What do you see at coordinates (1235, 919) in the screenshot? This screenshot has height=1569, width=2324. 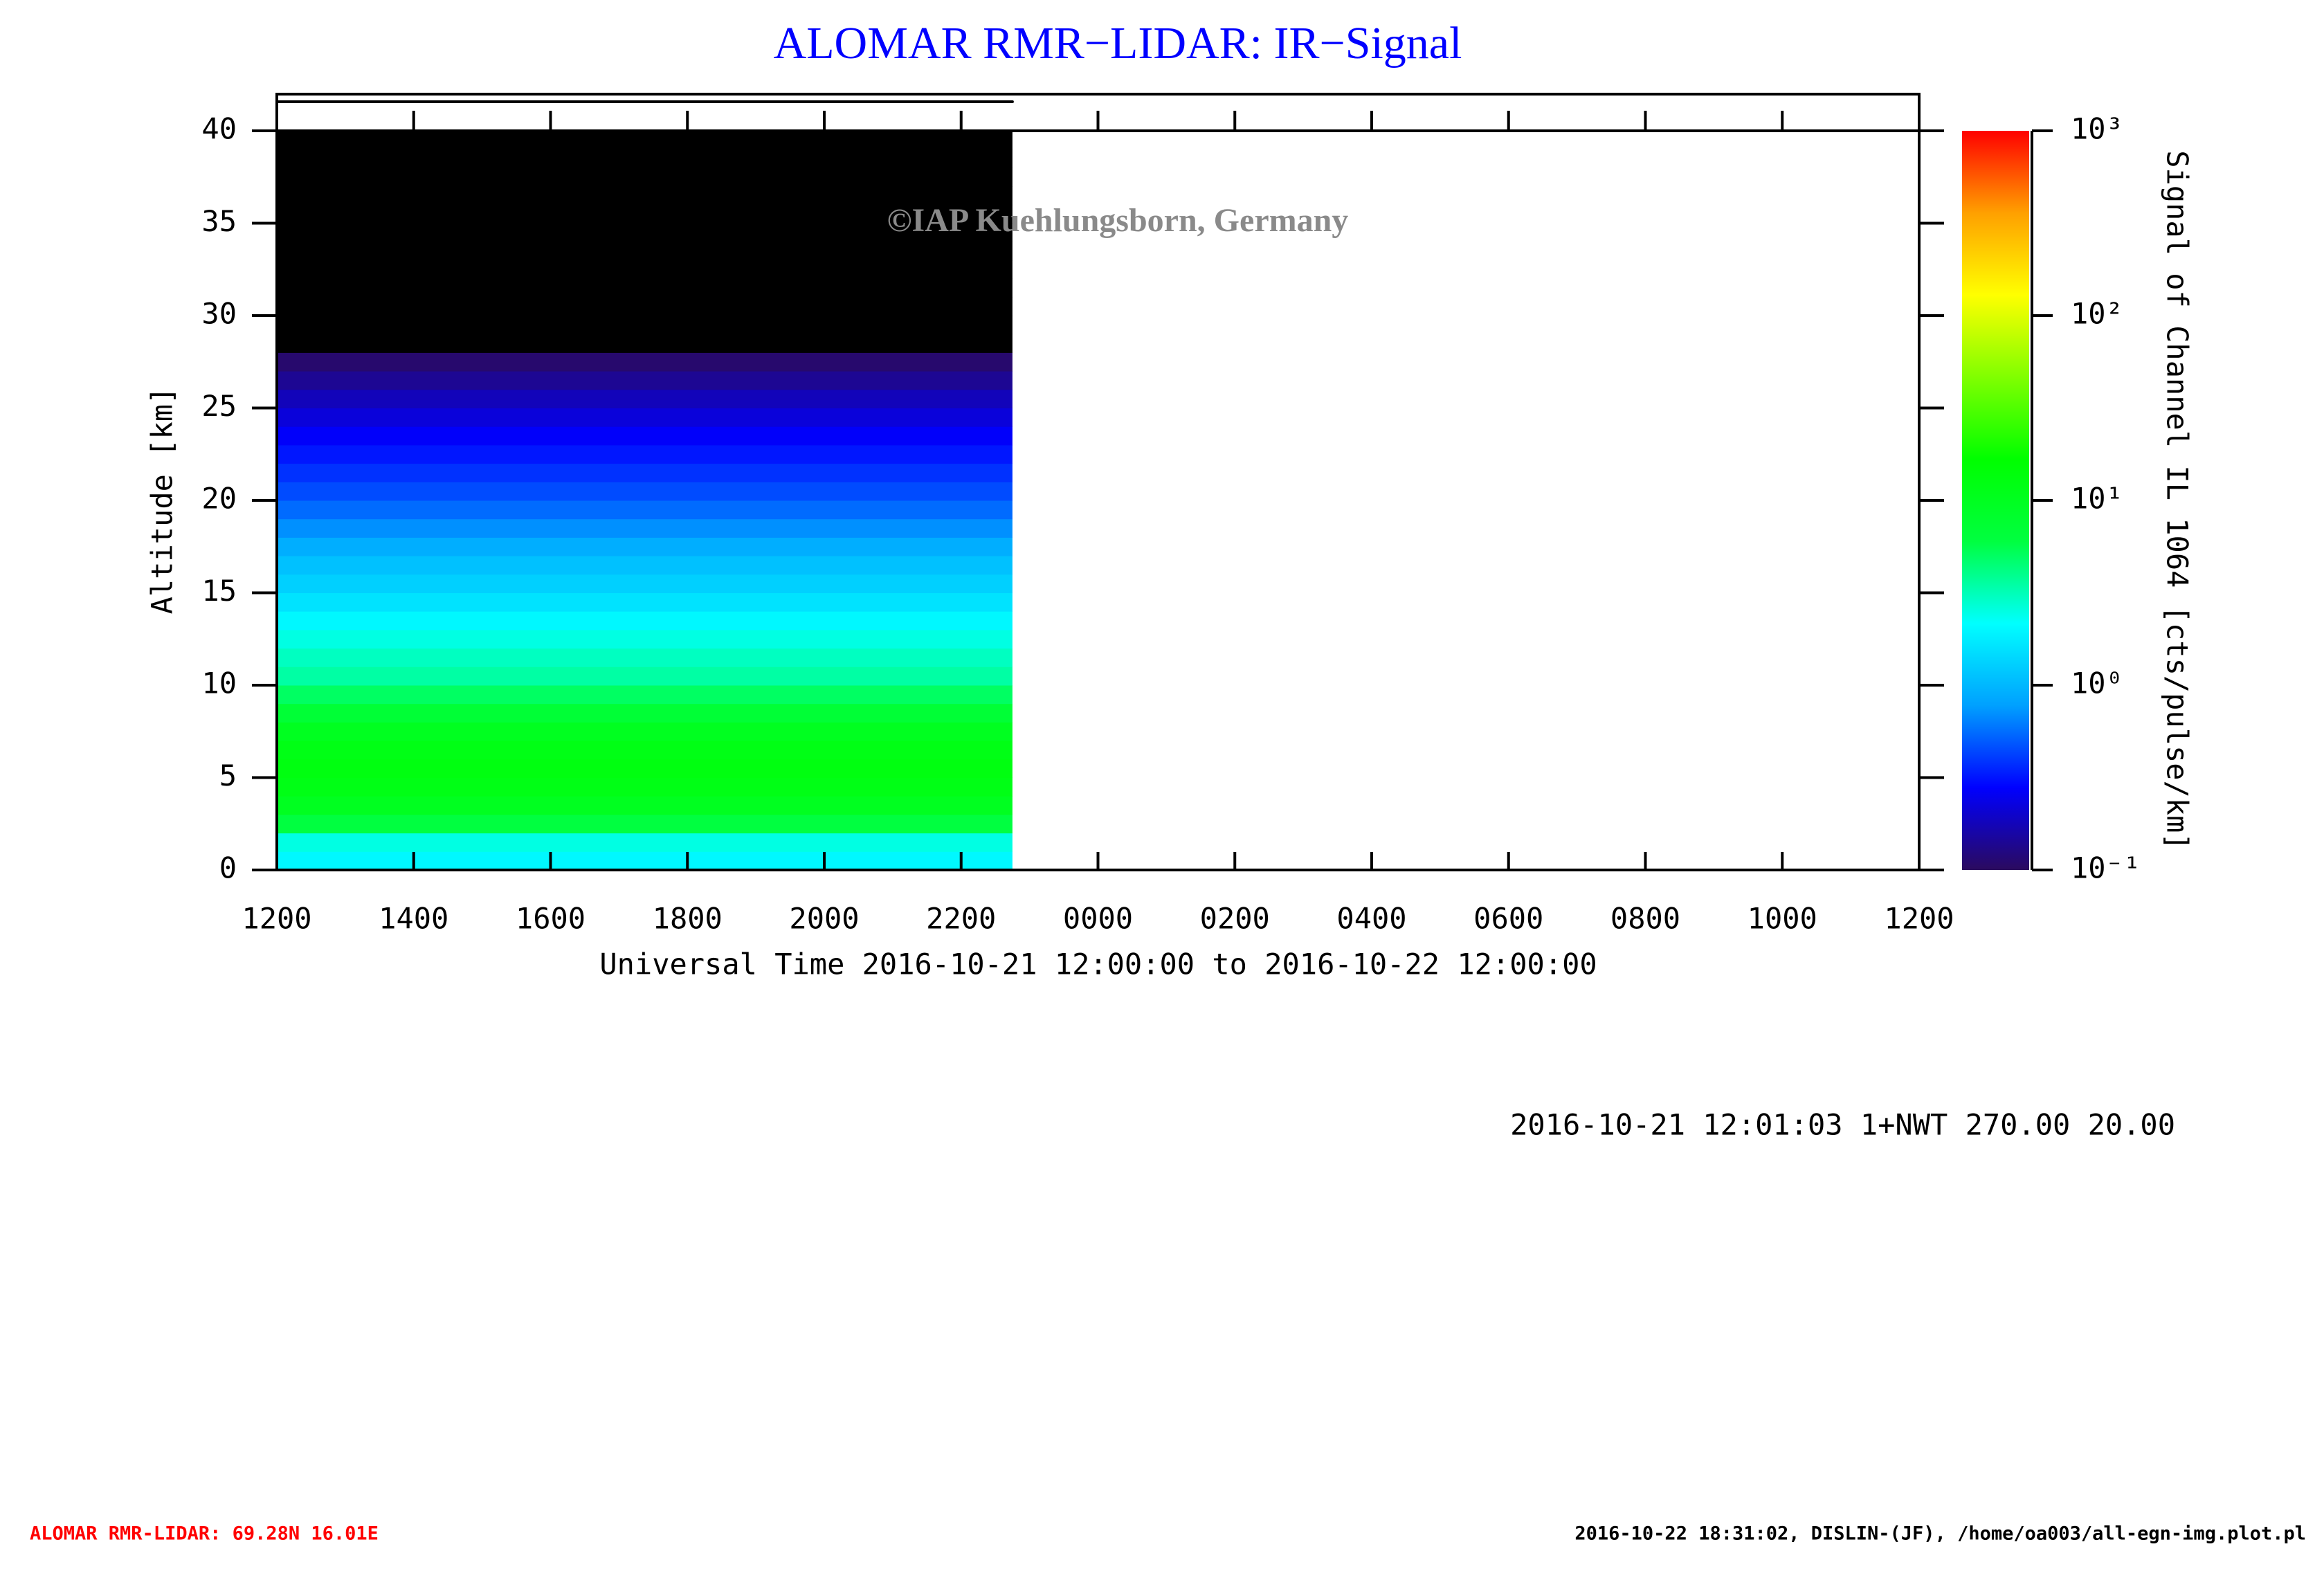 I see `x-tick-label: 0200` at bounding box center [1235, 919].